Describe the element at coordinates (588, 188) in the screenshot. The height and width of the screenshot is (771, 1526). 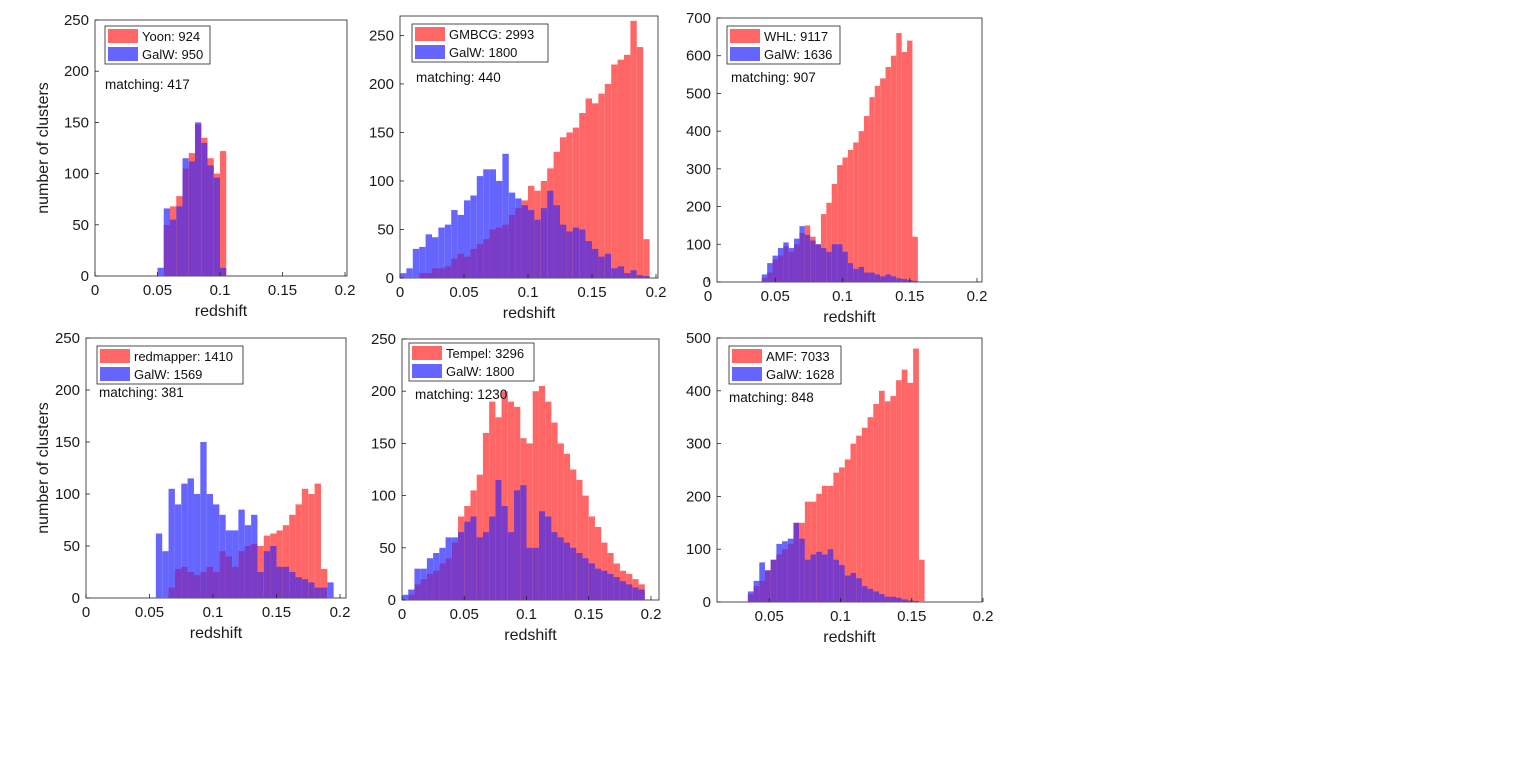
I see `GMBCG-bar` at that location.